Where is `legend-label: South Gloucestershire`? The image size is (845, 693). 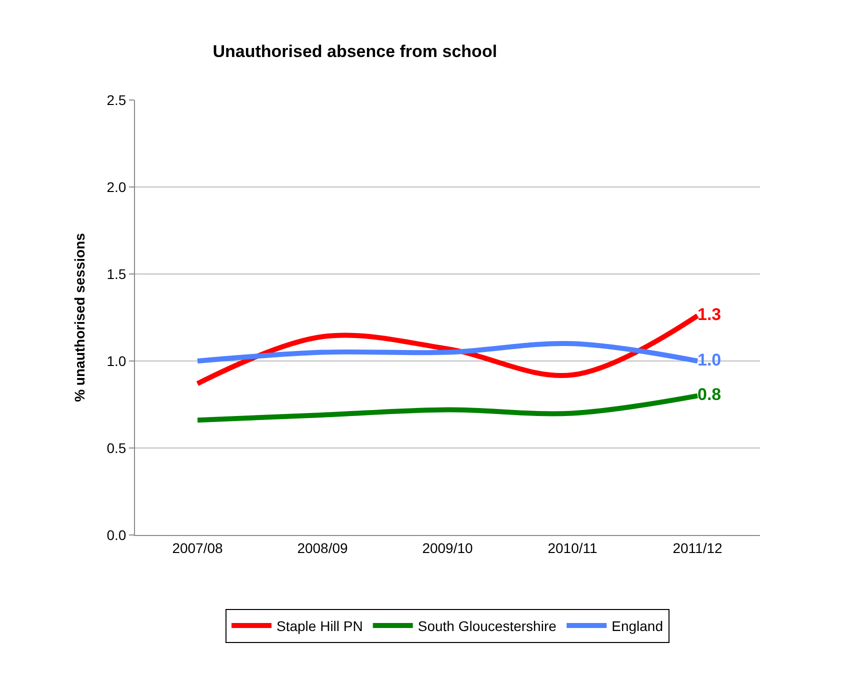 legend-label: South Gloucestershire is located at coordinates (487, 626).